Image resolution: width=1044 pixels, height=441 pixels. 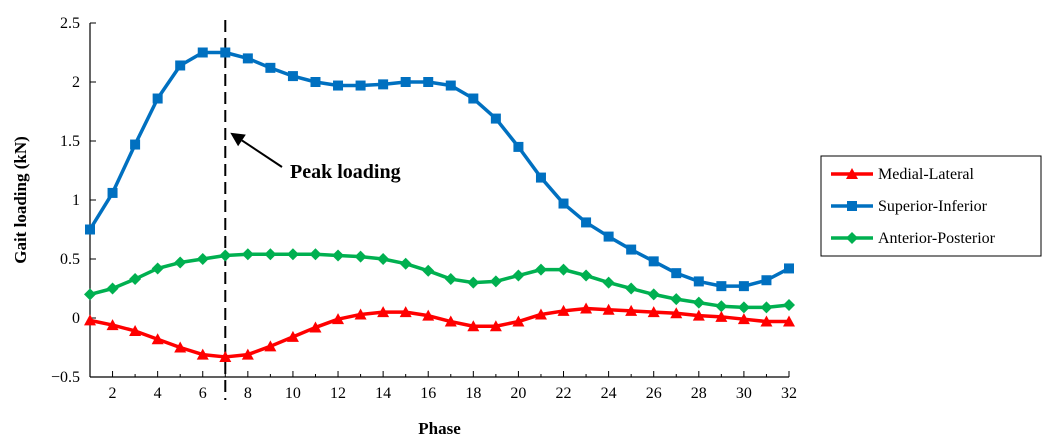 What do you see at coordinates (113, 393) in the screenshot?
I see `x-tick-label: 2` at bounding box center [113, 393].